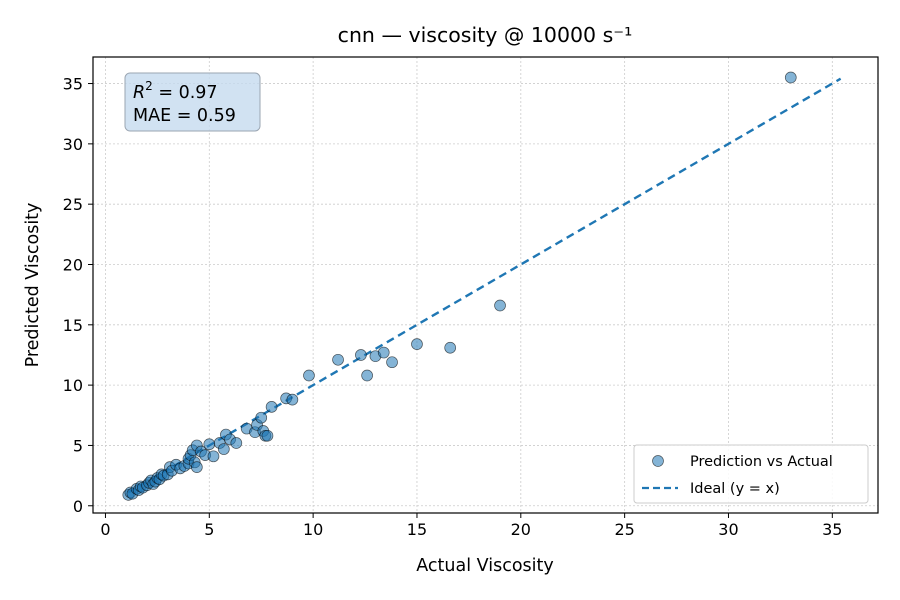 The height and width of the screenshot is (600, 900). I want to click on r2-value: = 0.97, so click(185, 93).